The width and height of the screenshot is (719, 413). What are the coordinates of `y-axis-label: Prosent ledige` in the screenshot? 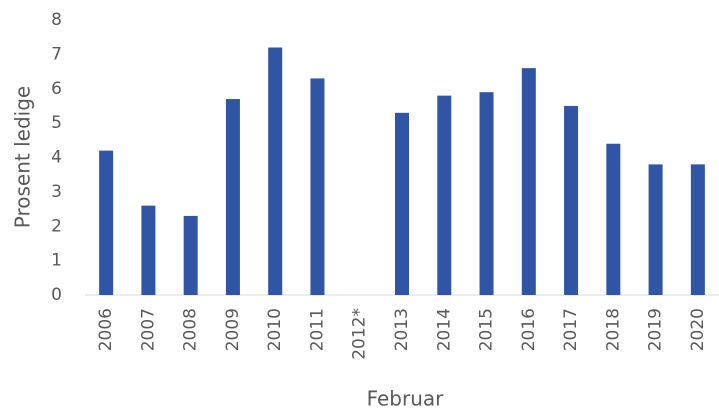 It's located at (23, 157).